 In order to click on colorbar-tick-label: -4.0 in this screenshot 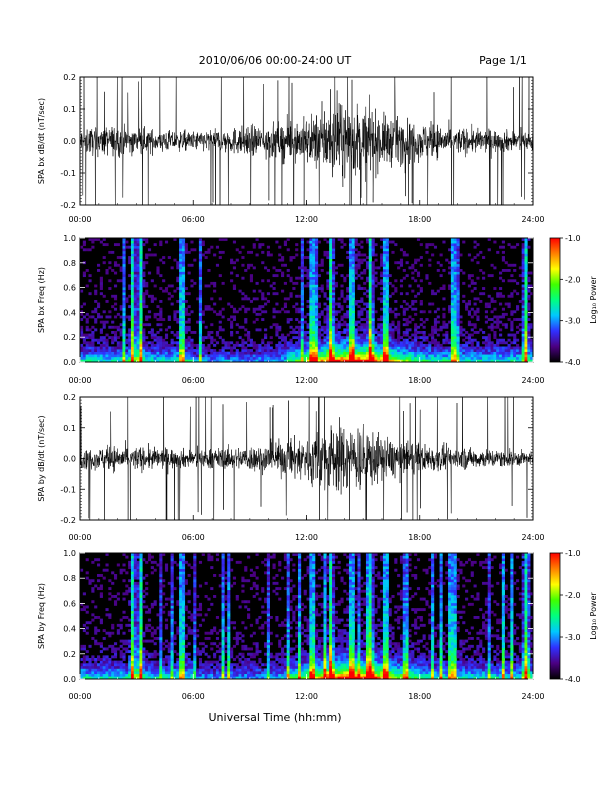, I will do `click(573, 362)`.